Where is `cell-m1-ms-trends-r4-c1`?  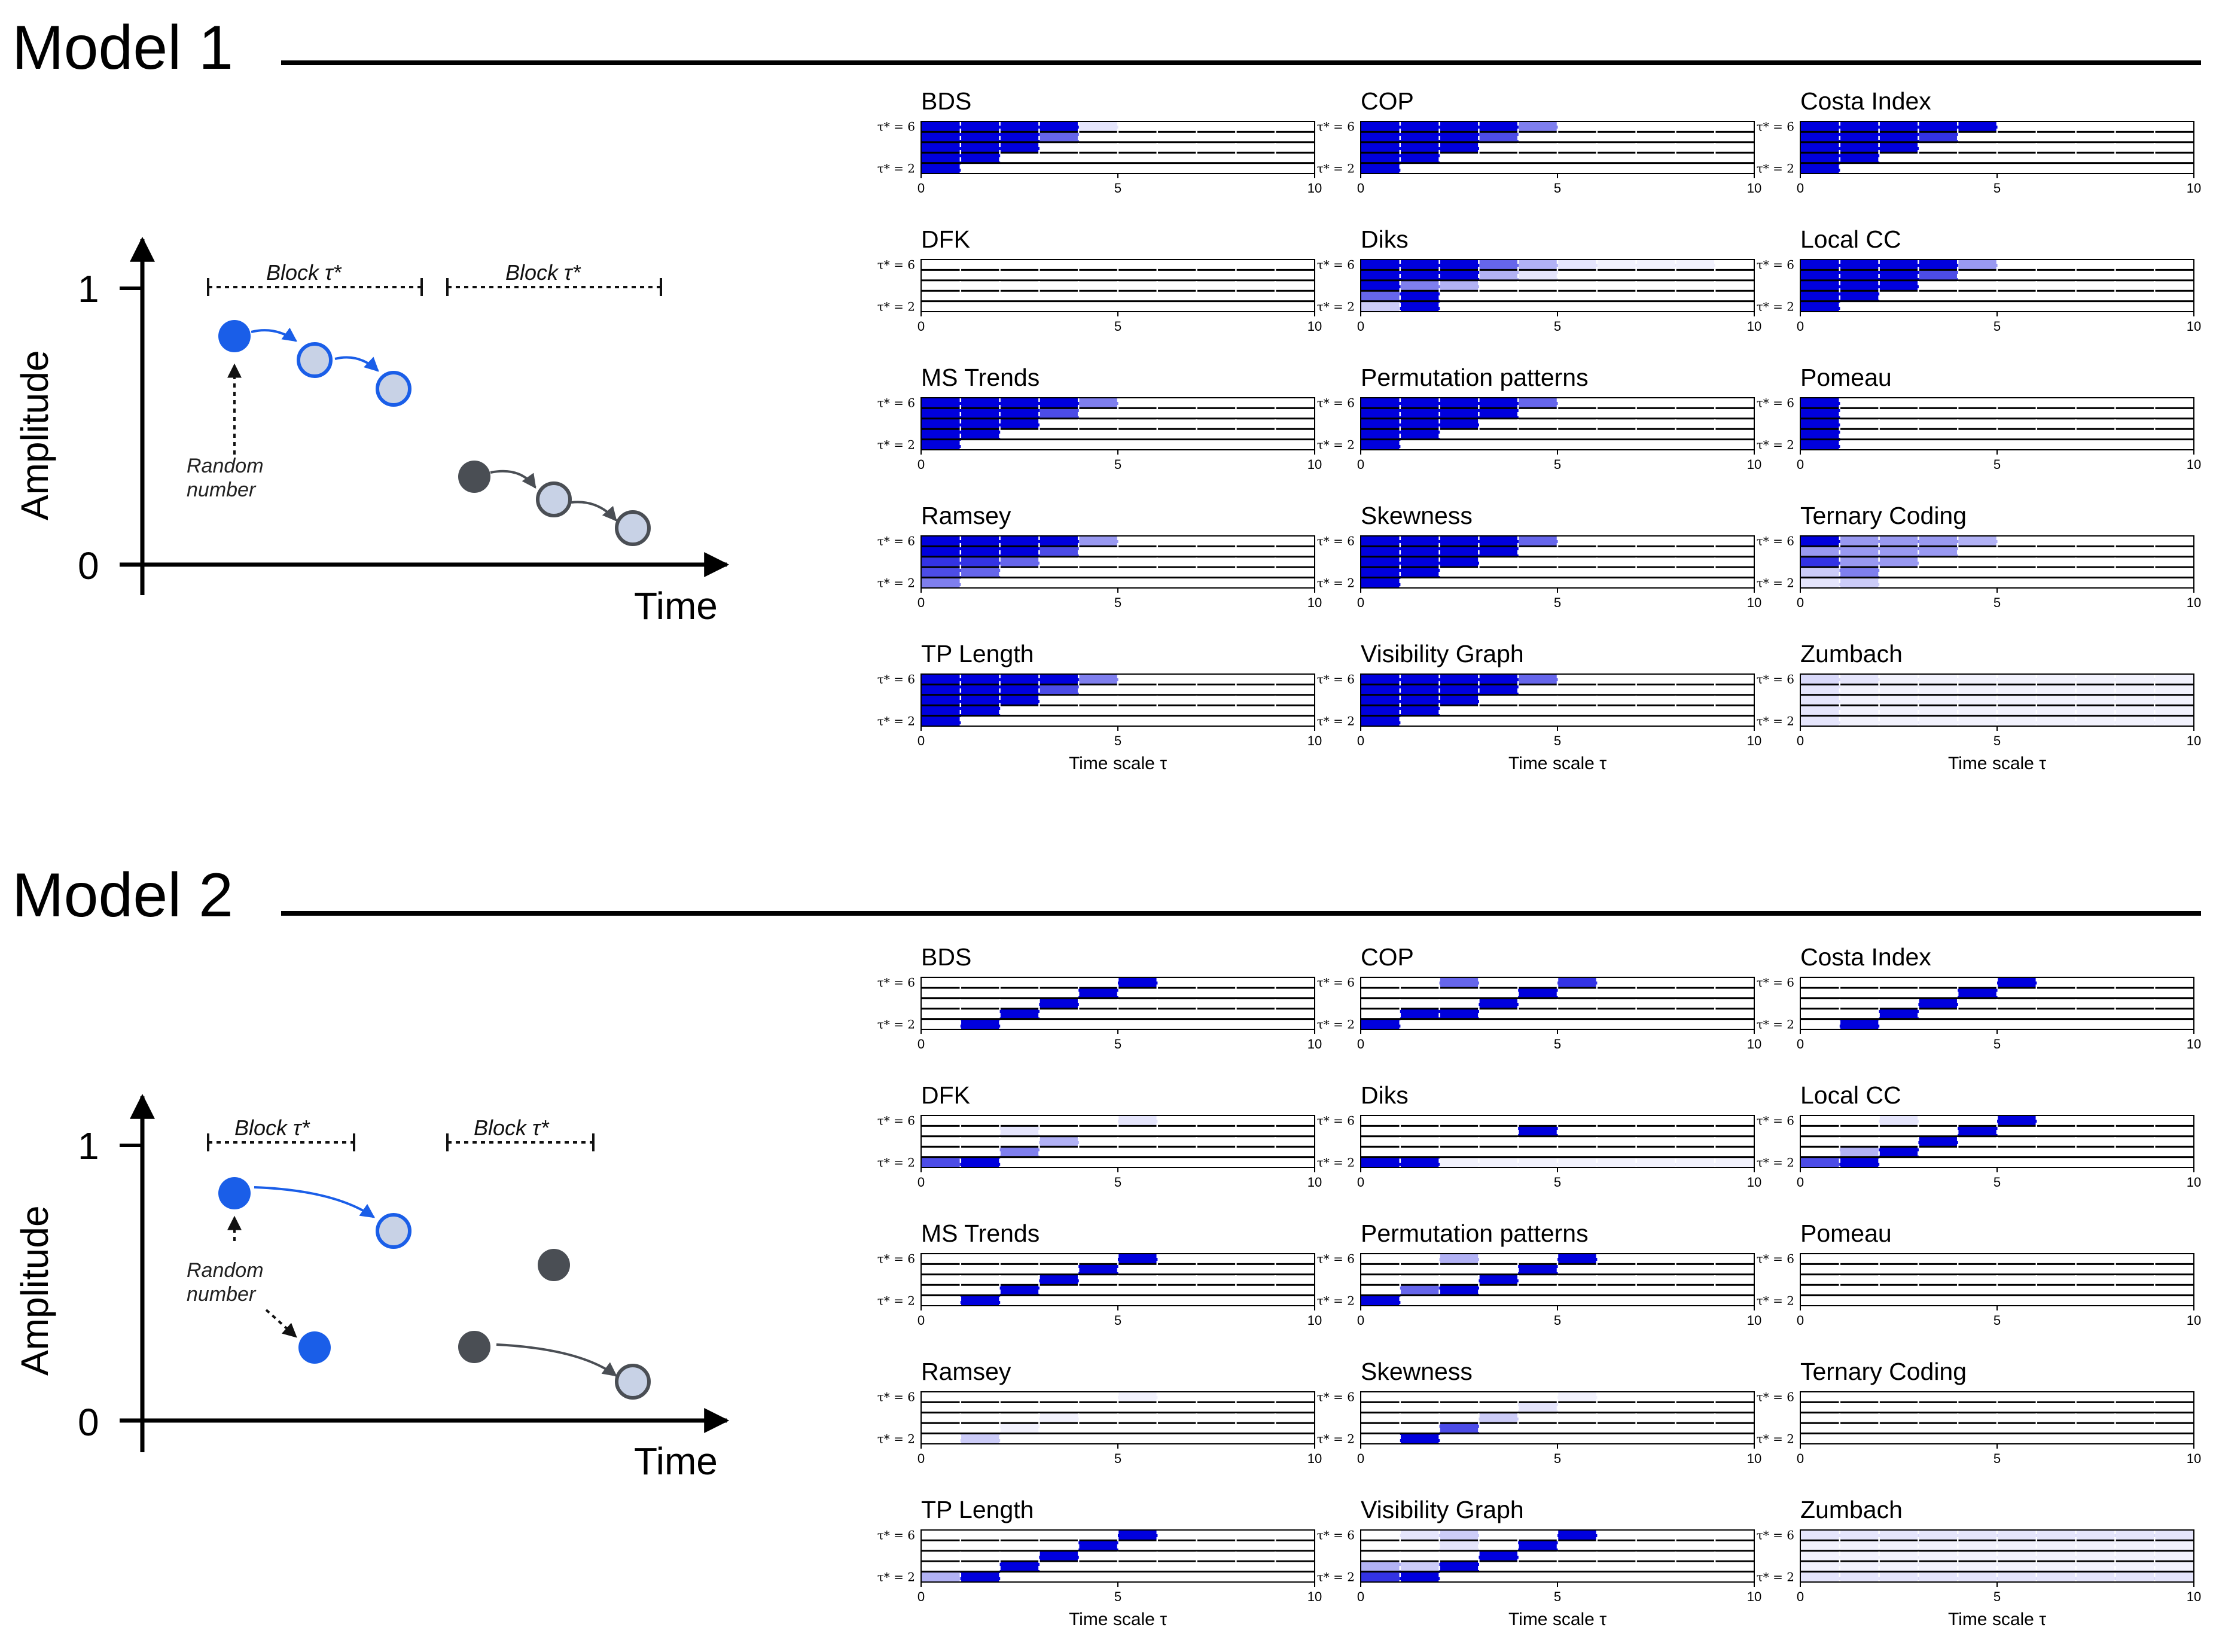 cell-m1-ms-trends-r4-c1 is located at coordinates (941, 424).